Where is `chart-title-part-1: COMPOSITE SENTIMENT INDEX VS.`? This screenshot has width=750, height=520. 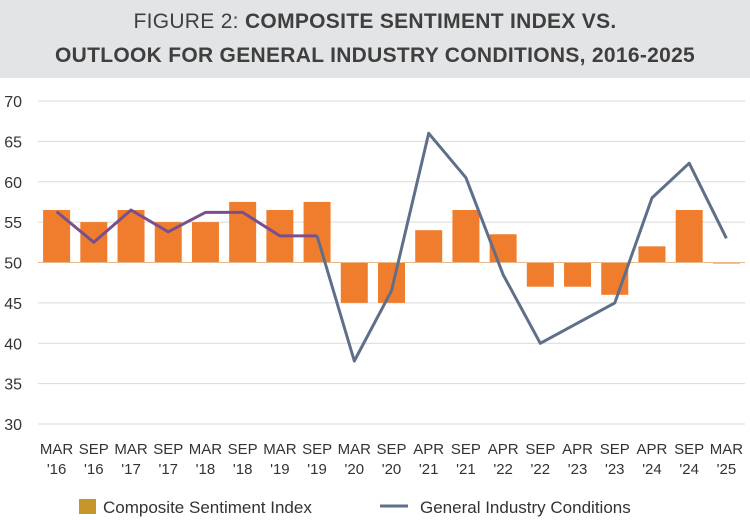
chart-title-part-1: COMPOSITE SENTIMENT INDEX VS. is located at coordinates (430, 21).